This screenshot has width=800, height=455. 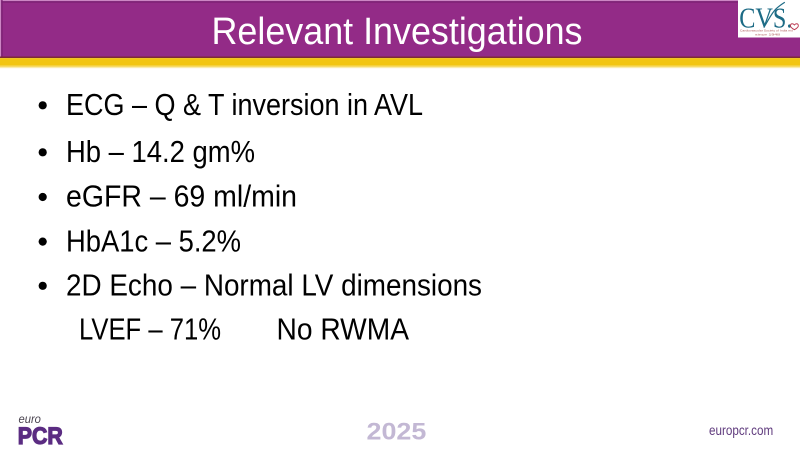 What do you see at coordinates (274, 285) in the screenshot?
I see `svg-text: 2D Echo – Normal LV dimensions` at bounding box center [274, 285].